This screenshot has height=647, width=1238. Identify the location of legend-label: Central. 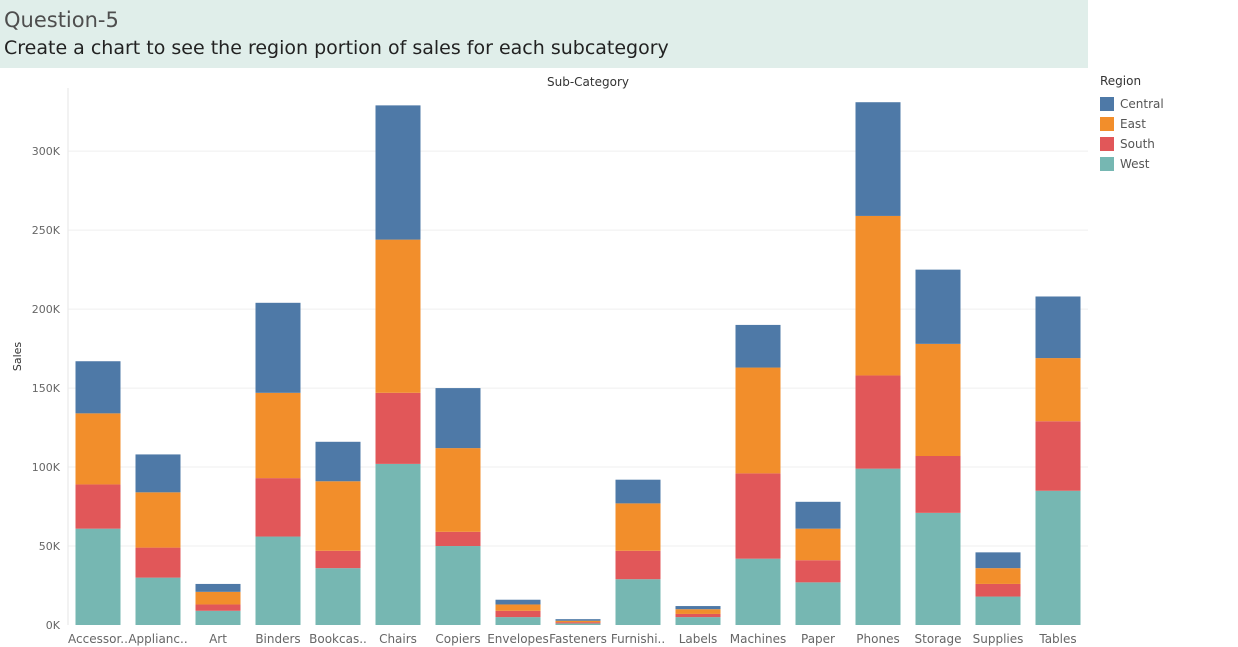
(1142, 104).